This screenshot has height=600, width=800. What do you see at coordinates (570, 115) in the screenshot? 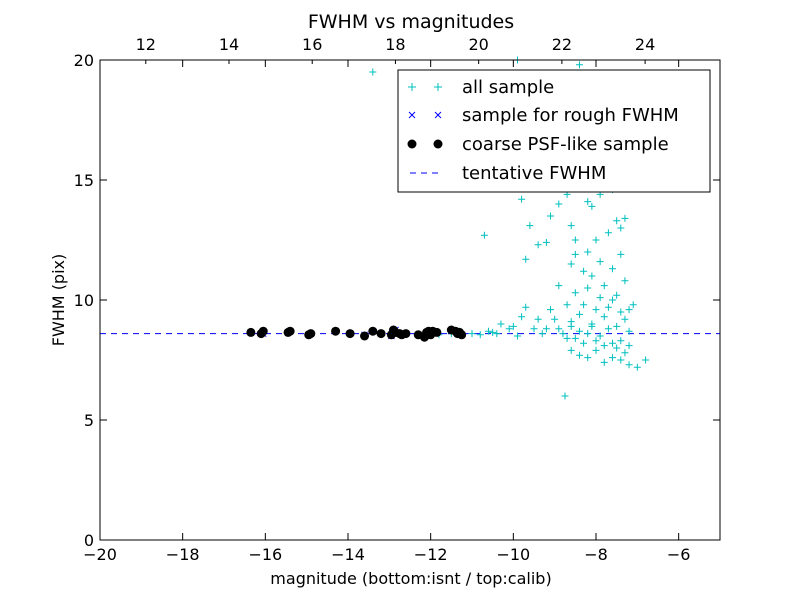
I see `legend-label: sample for rough FWHM` at bounding box center [570, 115].